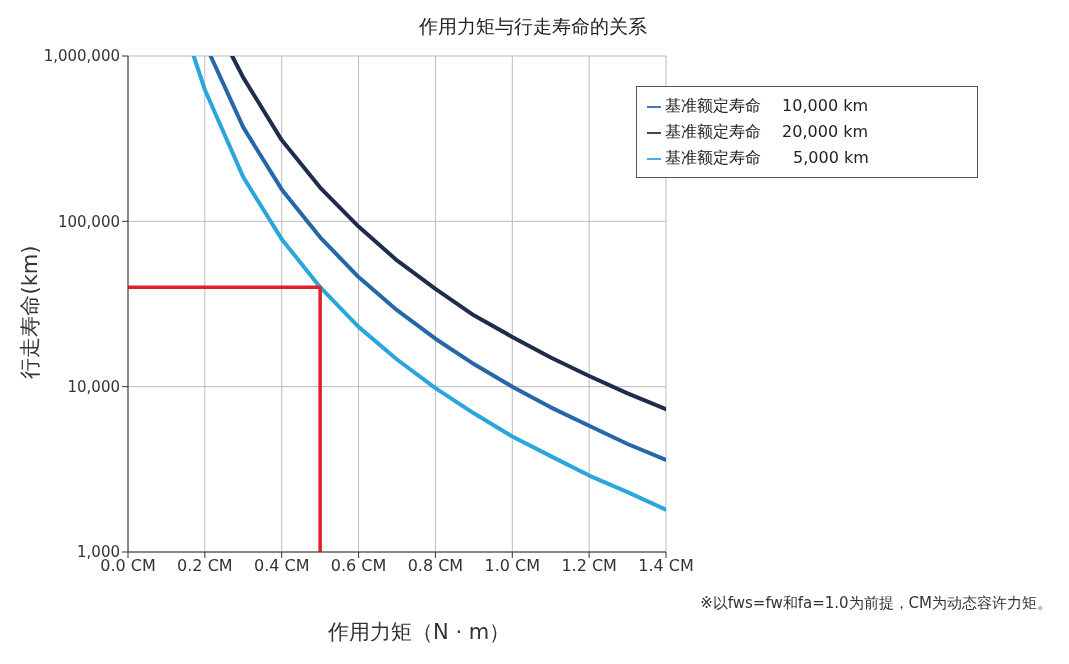 This screenshot has height=664, width=1069. Describe the element at coordinates (30, 312) in the screenshot. I see `y-axis-title: 行走寿命(km)` at that location.